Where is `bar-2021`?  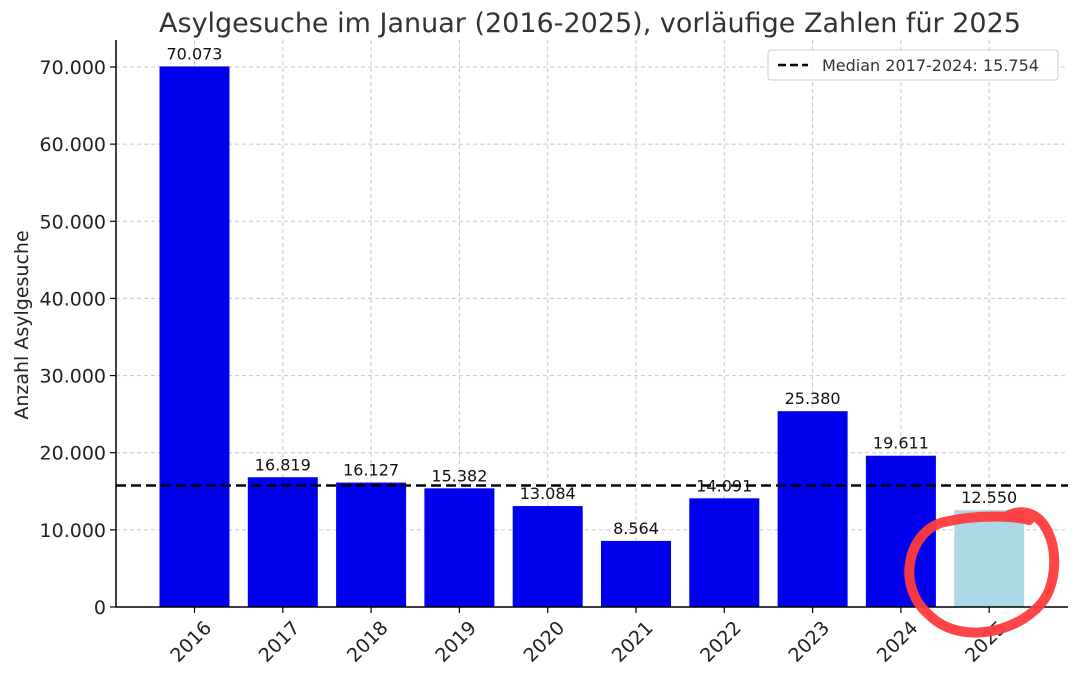 bar-2021 is located at coordinates (636, 573).